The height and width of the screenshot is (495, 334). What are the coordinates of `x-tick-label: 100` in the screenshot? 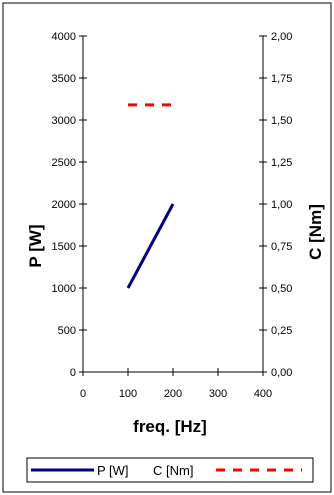 It's located at (128, 394).